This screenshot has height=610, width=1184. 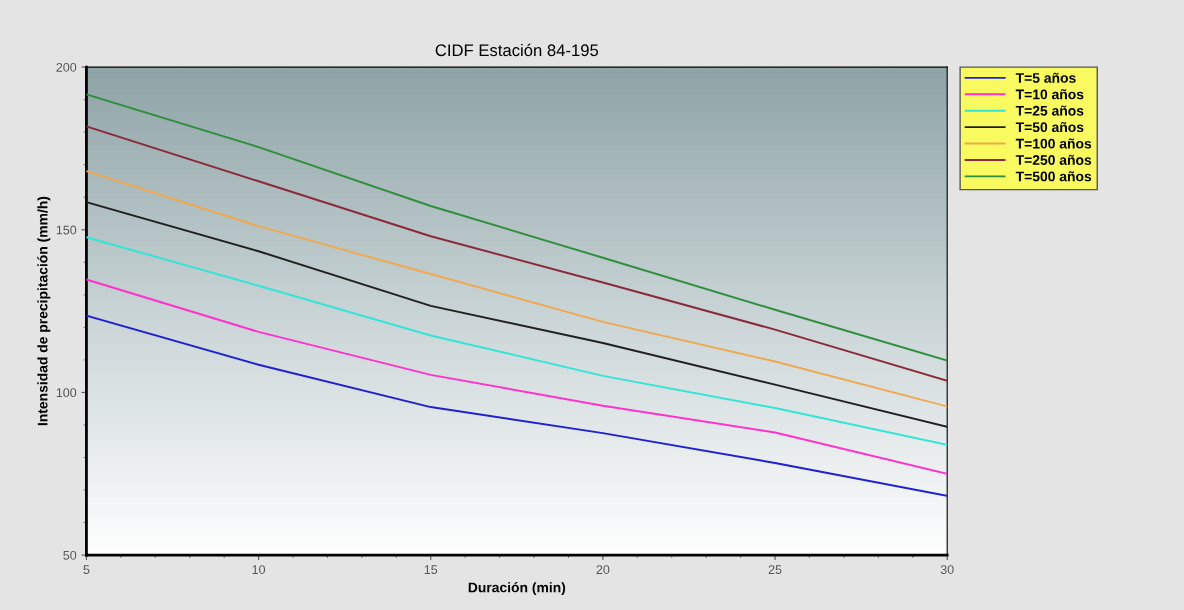 What do you see at coordinates (259, 569) in the screenshot?
I see `x-tick-label: 10` at bounding box center [259, 569].